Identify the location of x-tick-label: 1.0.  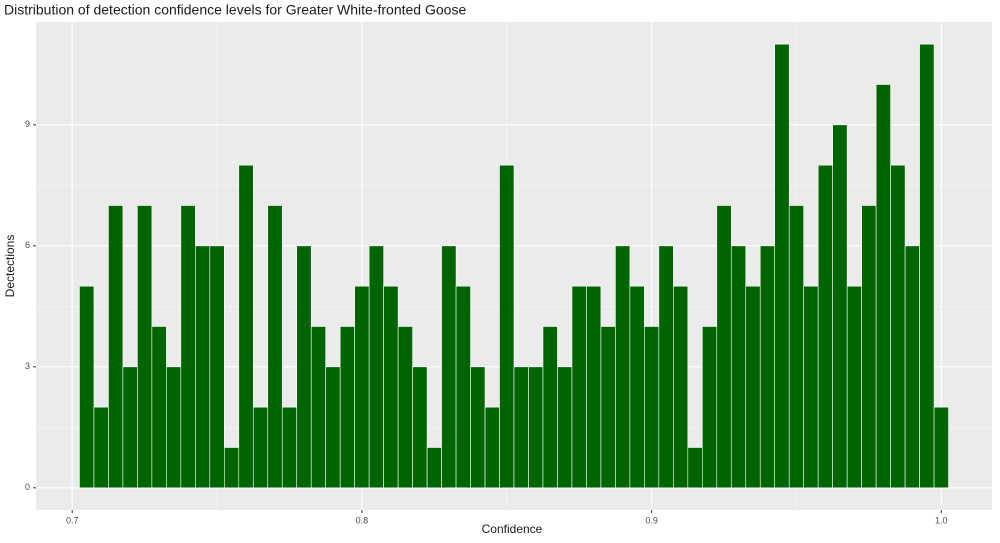
(941, 520).